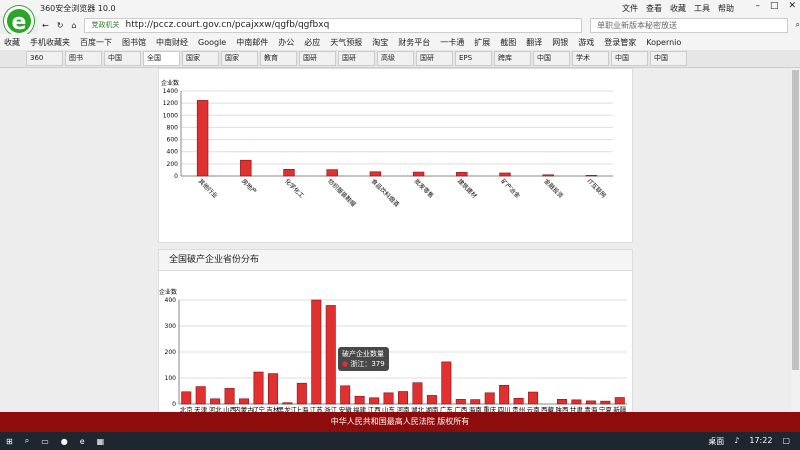 The height and width of the screenshot is (450, 800). Describe the element at coordinates (278, 58) in the screenshot. I see `browser-tab: 教育` at that location.